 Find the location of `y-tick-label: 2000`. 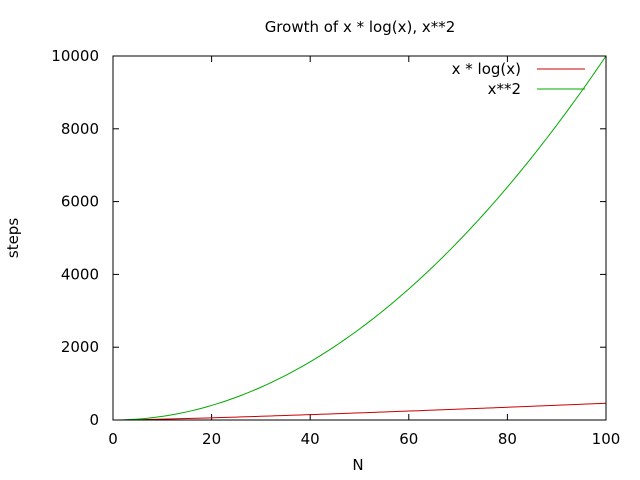

y-tick-label: 2000 is located at coordinates (80, 347).